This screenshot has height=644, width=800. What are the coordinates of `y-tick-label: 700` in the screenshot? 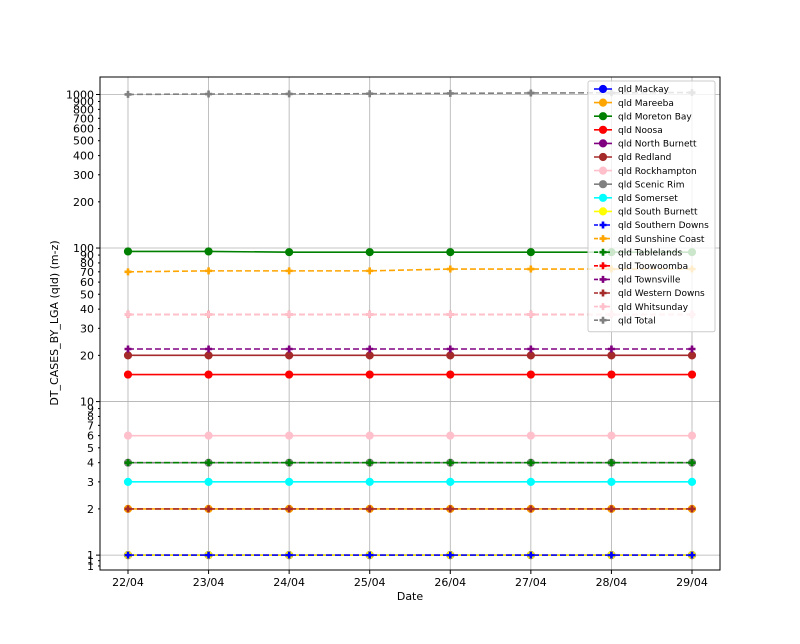 It's located at (83, 118).